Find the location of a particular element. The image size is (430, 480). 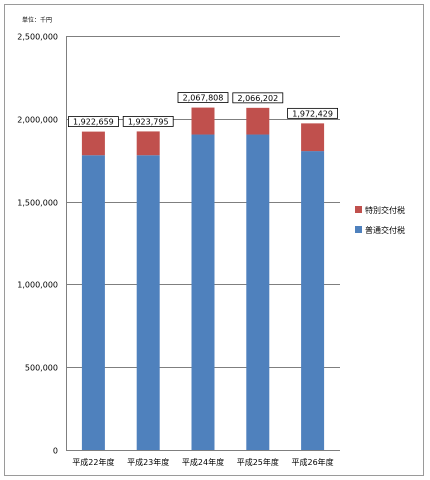

x-tick-label: 平成23年度 is located at coordinates (148, 462).